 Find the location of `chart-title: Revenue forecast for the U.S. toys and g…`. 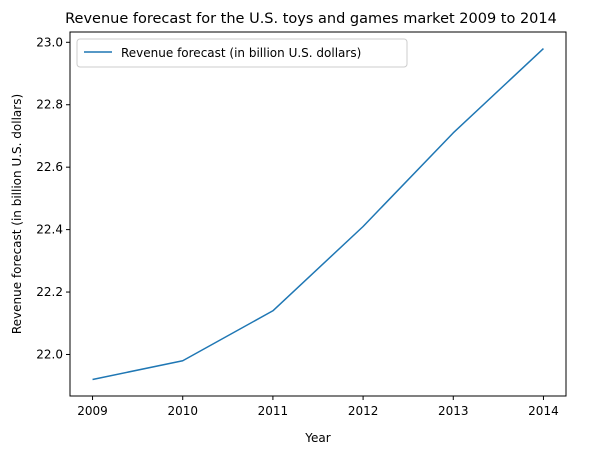

chart-title: Revenue forecast for the U.S. toys and g… is located at coordinates (311, 19).